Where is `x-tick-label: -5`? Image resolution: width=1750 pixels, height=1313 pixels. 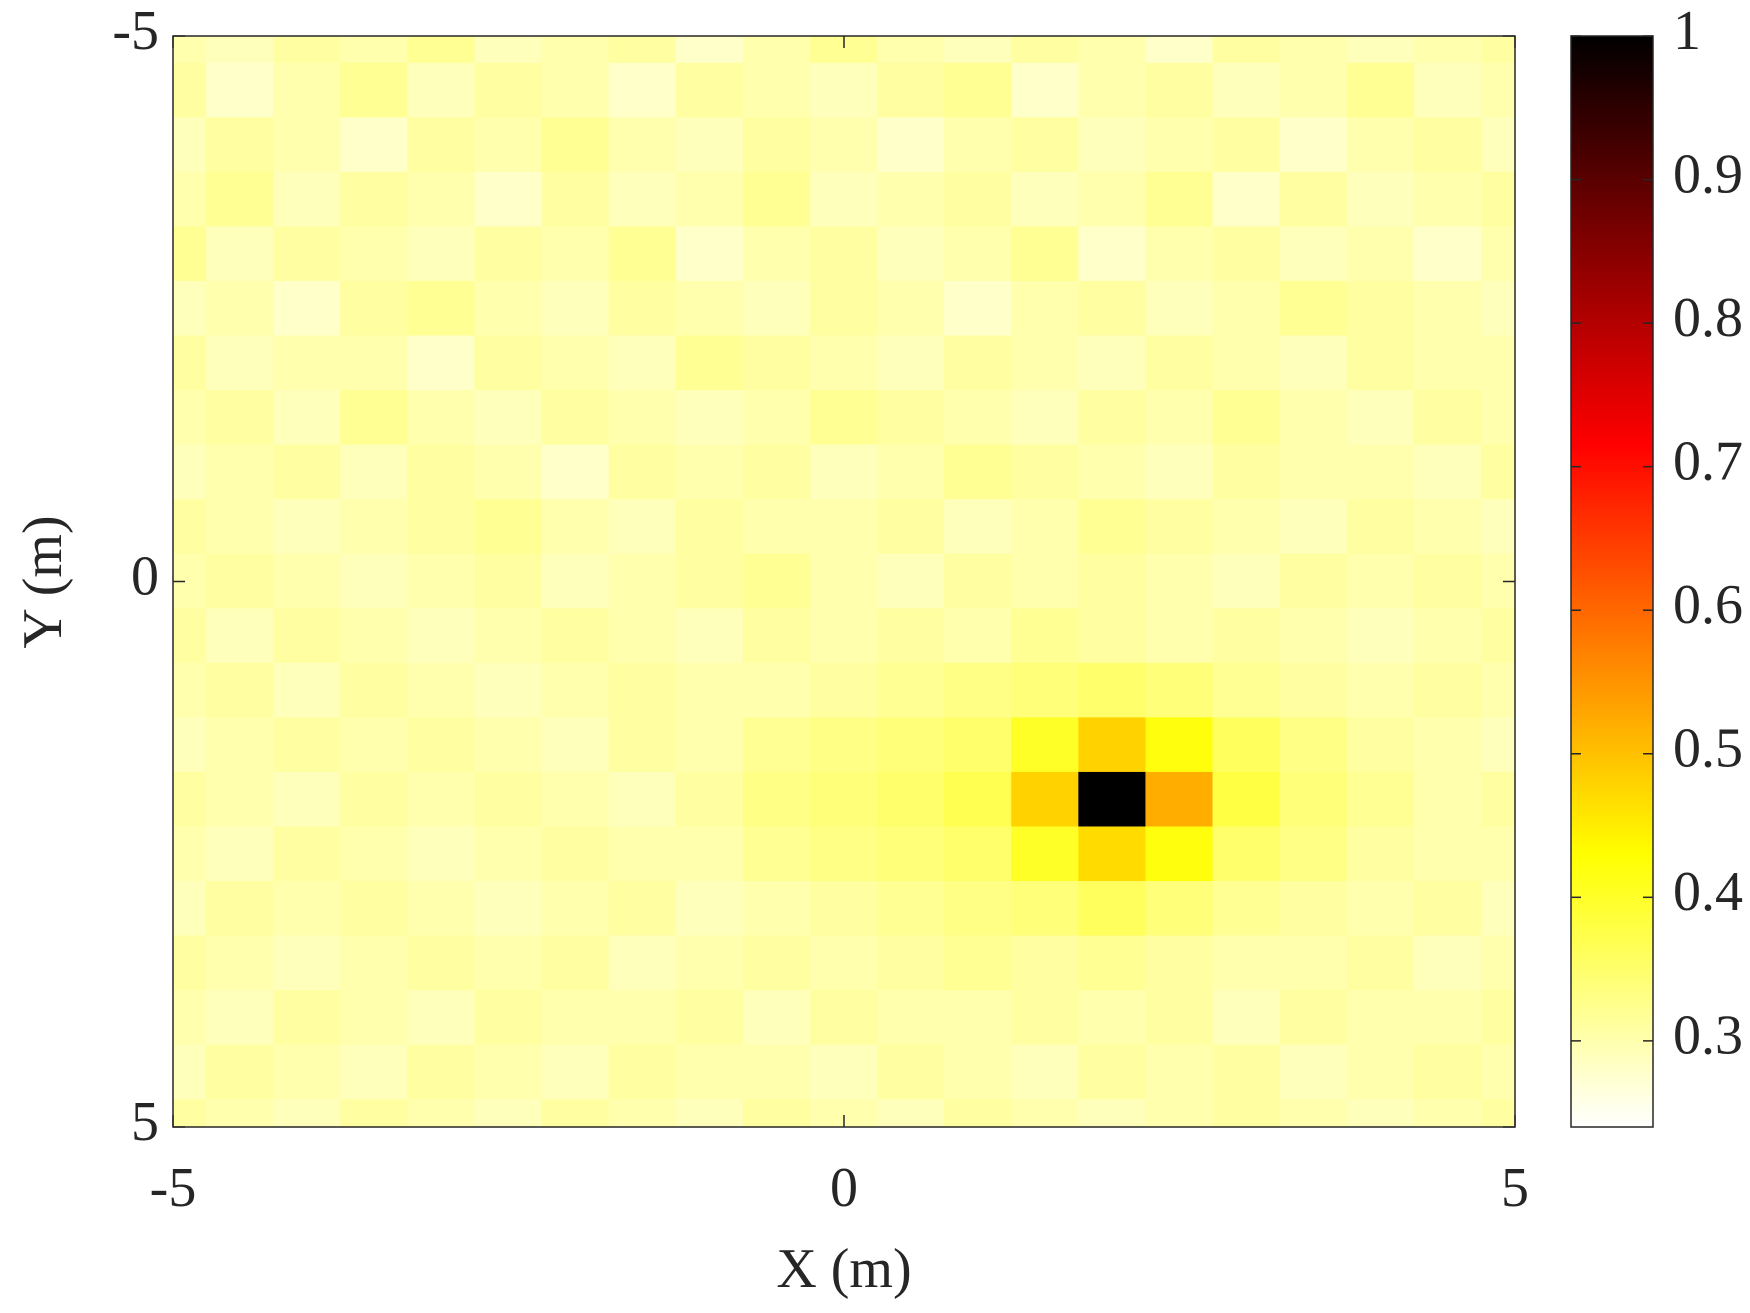
x-tick-label: -5 is located at coordinates (173, 1188).